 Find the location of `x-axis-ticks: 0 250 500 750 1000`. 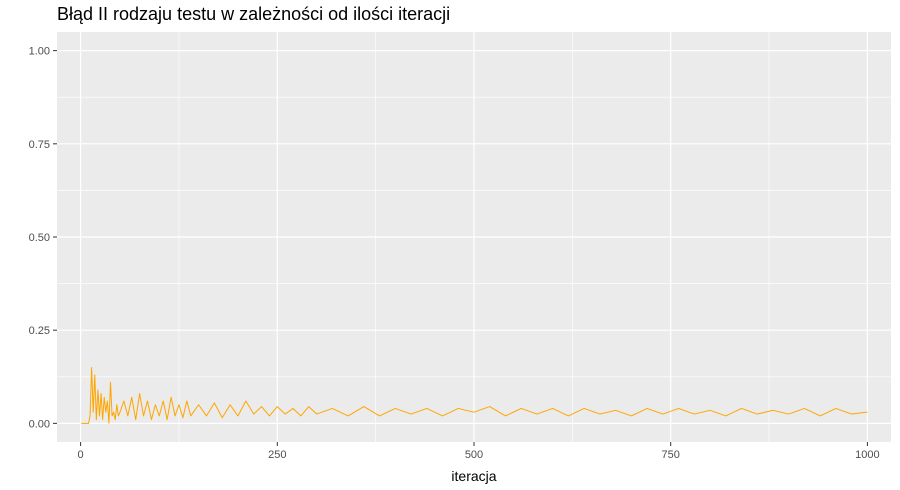

x-axis-ticks: 0 250 500 750 1000 is located at coordinates (479, 451).